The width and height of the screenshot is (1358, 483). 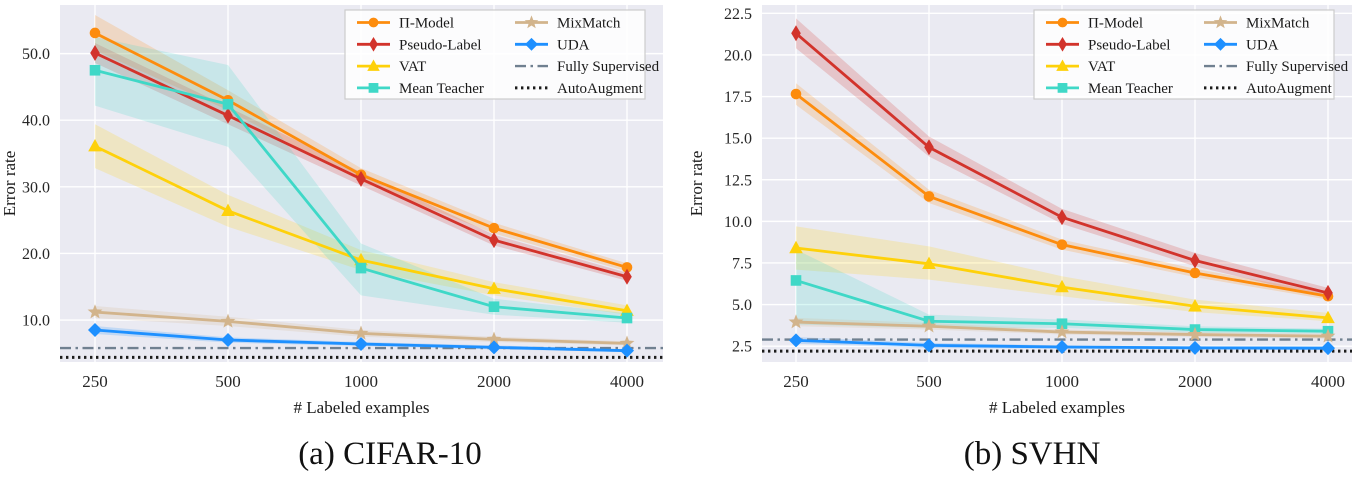 I want to click on y-tick-label: 15.0, so click(x=738, y=139).